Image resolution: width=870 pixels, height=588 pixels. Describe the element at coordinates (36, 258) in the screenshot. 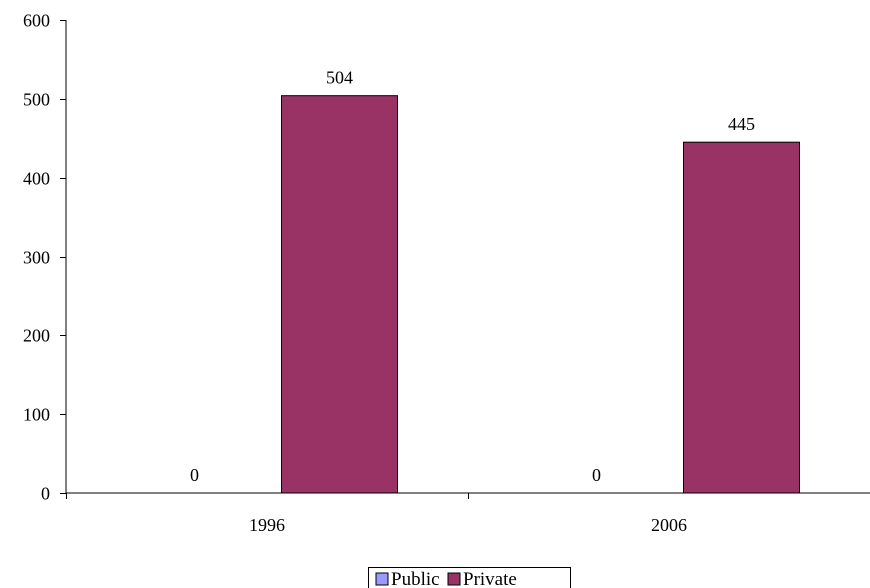

I see `y-tick-label: 300` at that location.